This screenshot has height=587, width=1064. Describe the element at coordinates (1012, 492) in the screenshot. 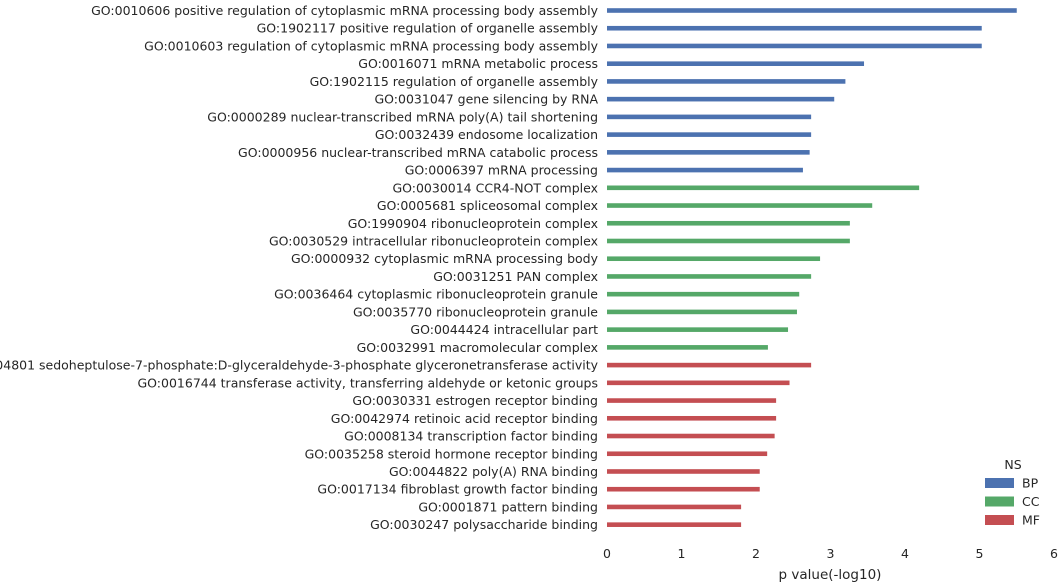

I see `legend: NS BP CC MF` at that location.